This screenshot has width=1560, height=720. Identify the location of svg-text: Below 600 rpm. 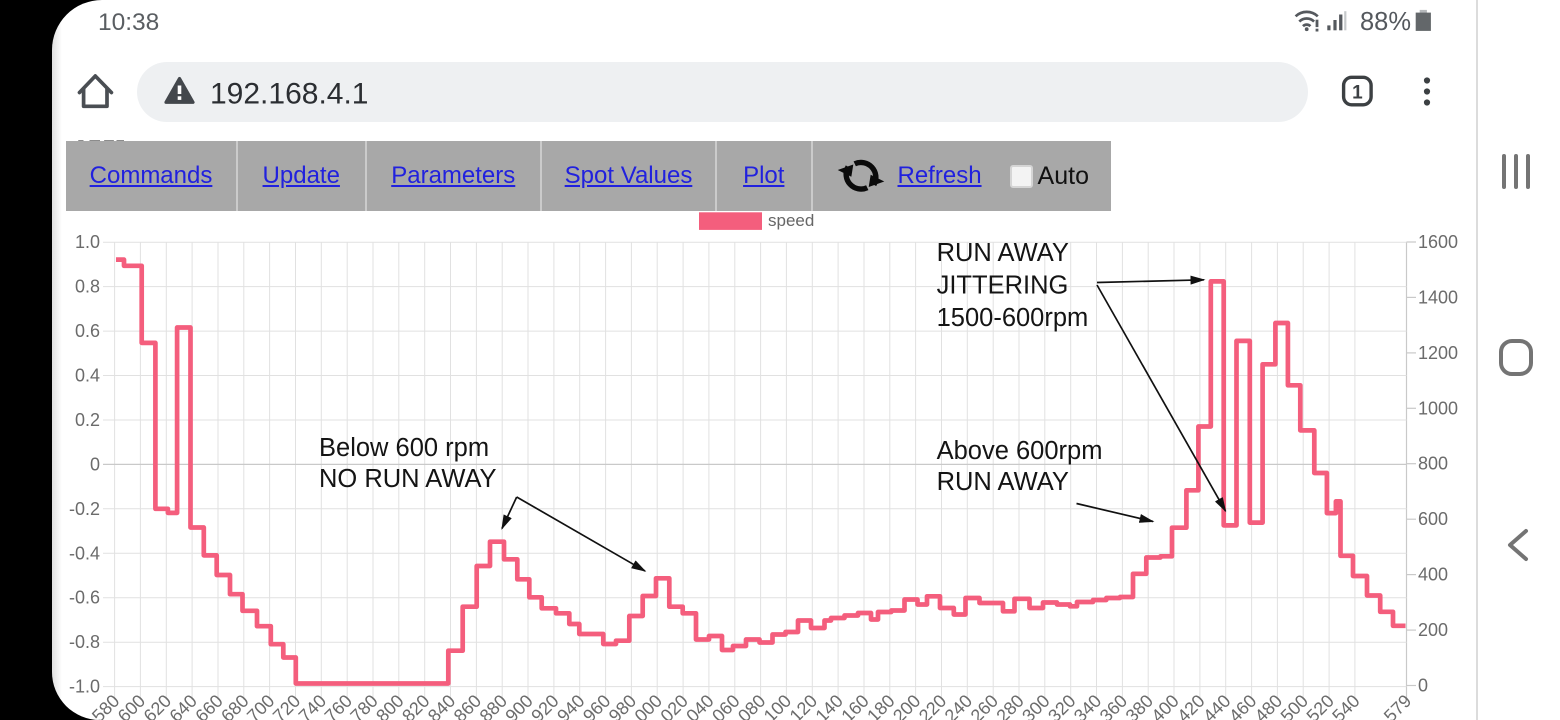
(404, 448).